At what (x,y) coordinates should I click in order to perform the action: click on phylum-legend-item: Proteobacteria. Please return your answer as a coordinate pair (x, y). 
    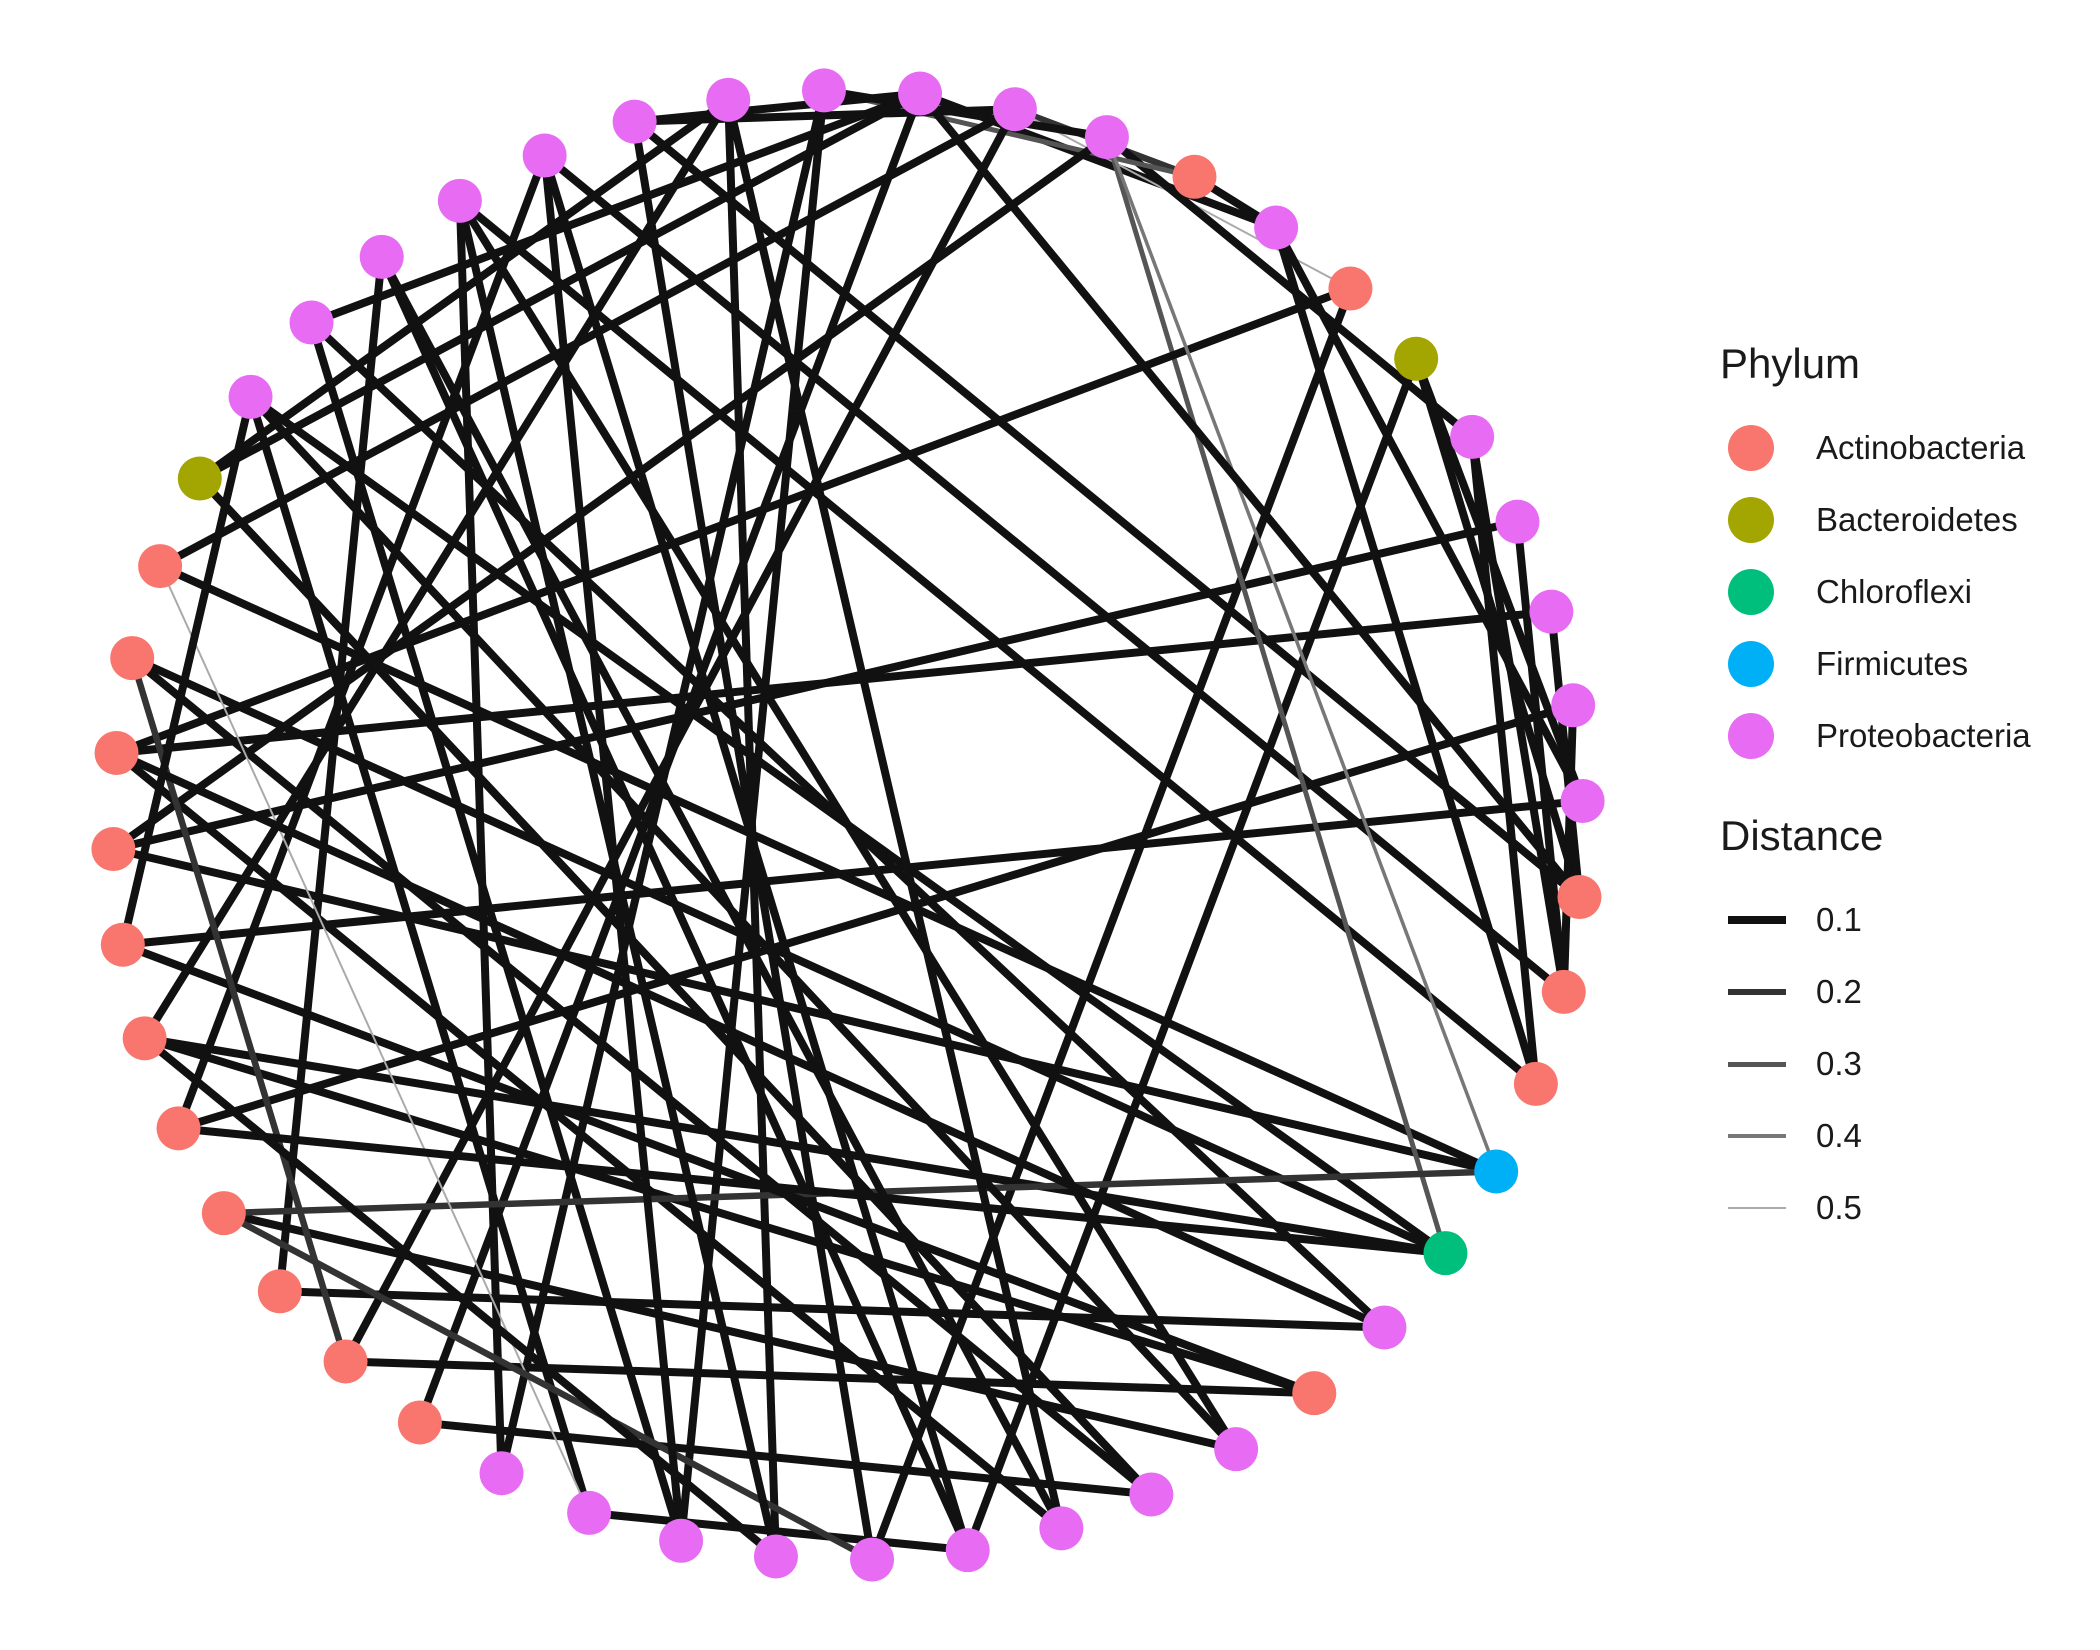
    Looking at the image, I should click on (1875, 736).